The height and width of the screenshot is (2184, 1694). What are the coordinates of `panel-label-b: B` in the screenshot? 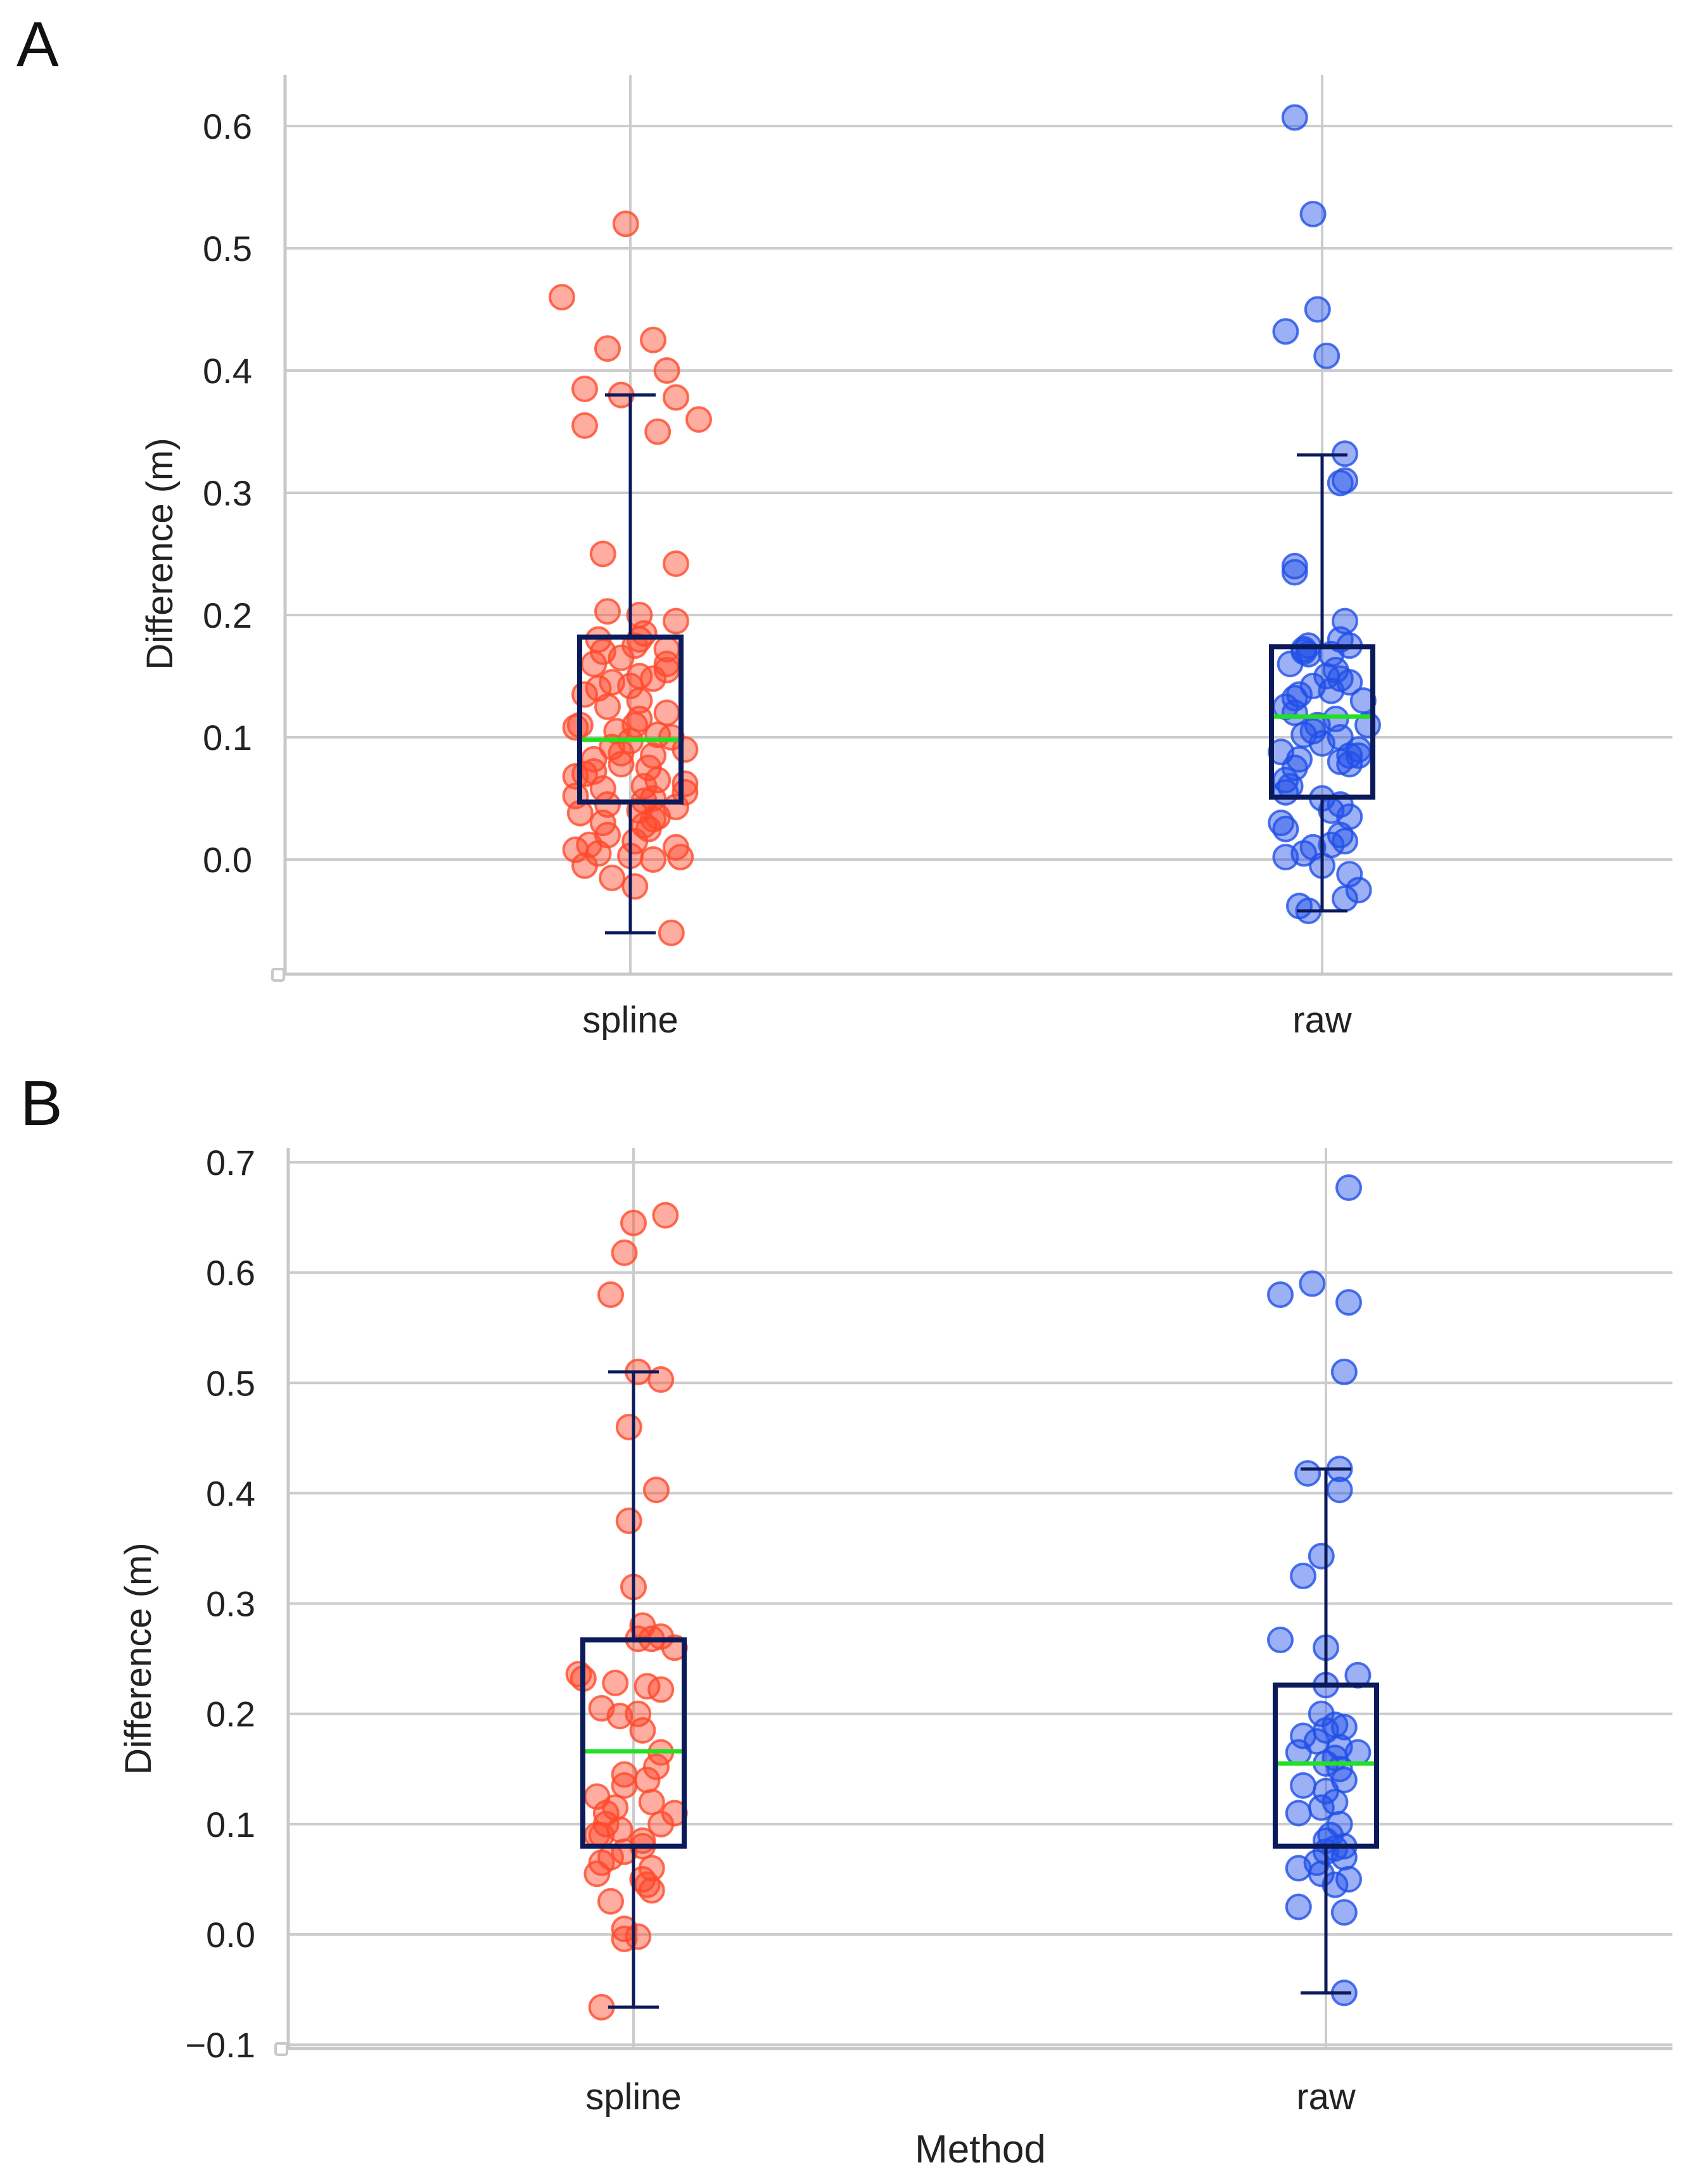 It's located at (41, 1103).